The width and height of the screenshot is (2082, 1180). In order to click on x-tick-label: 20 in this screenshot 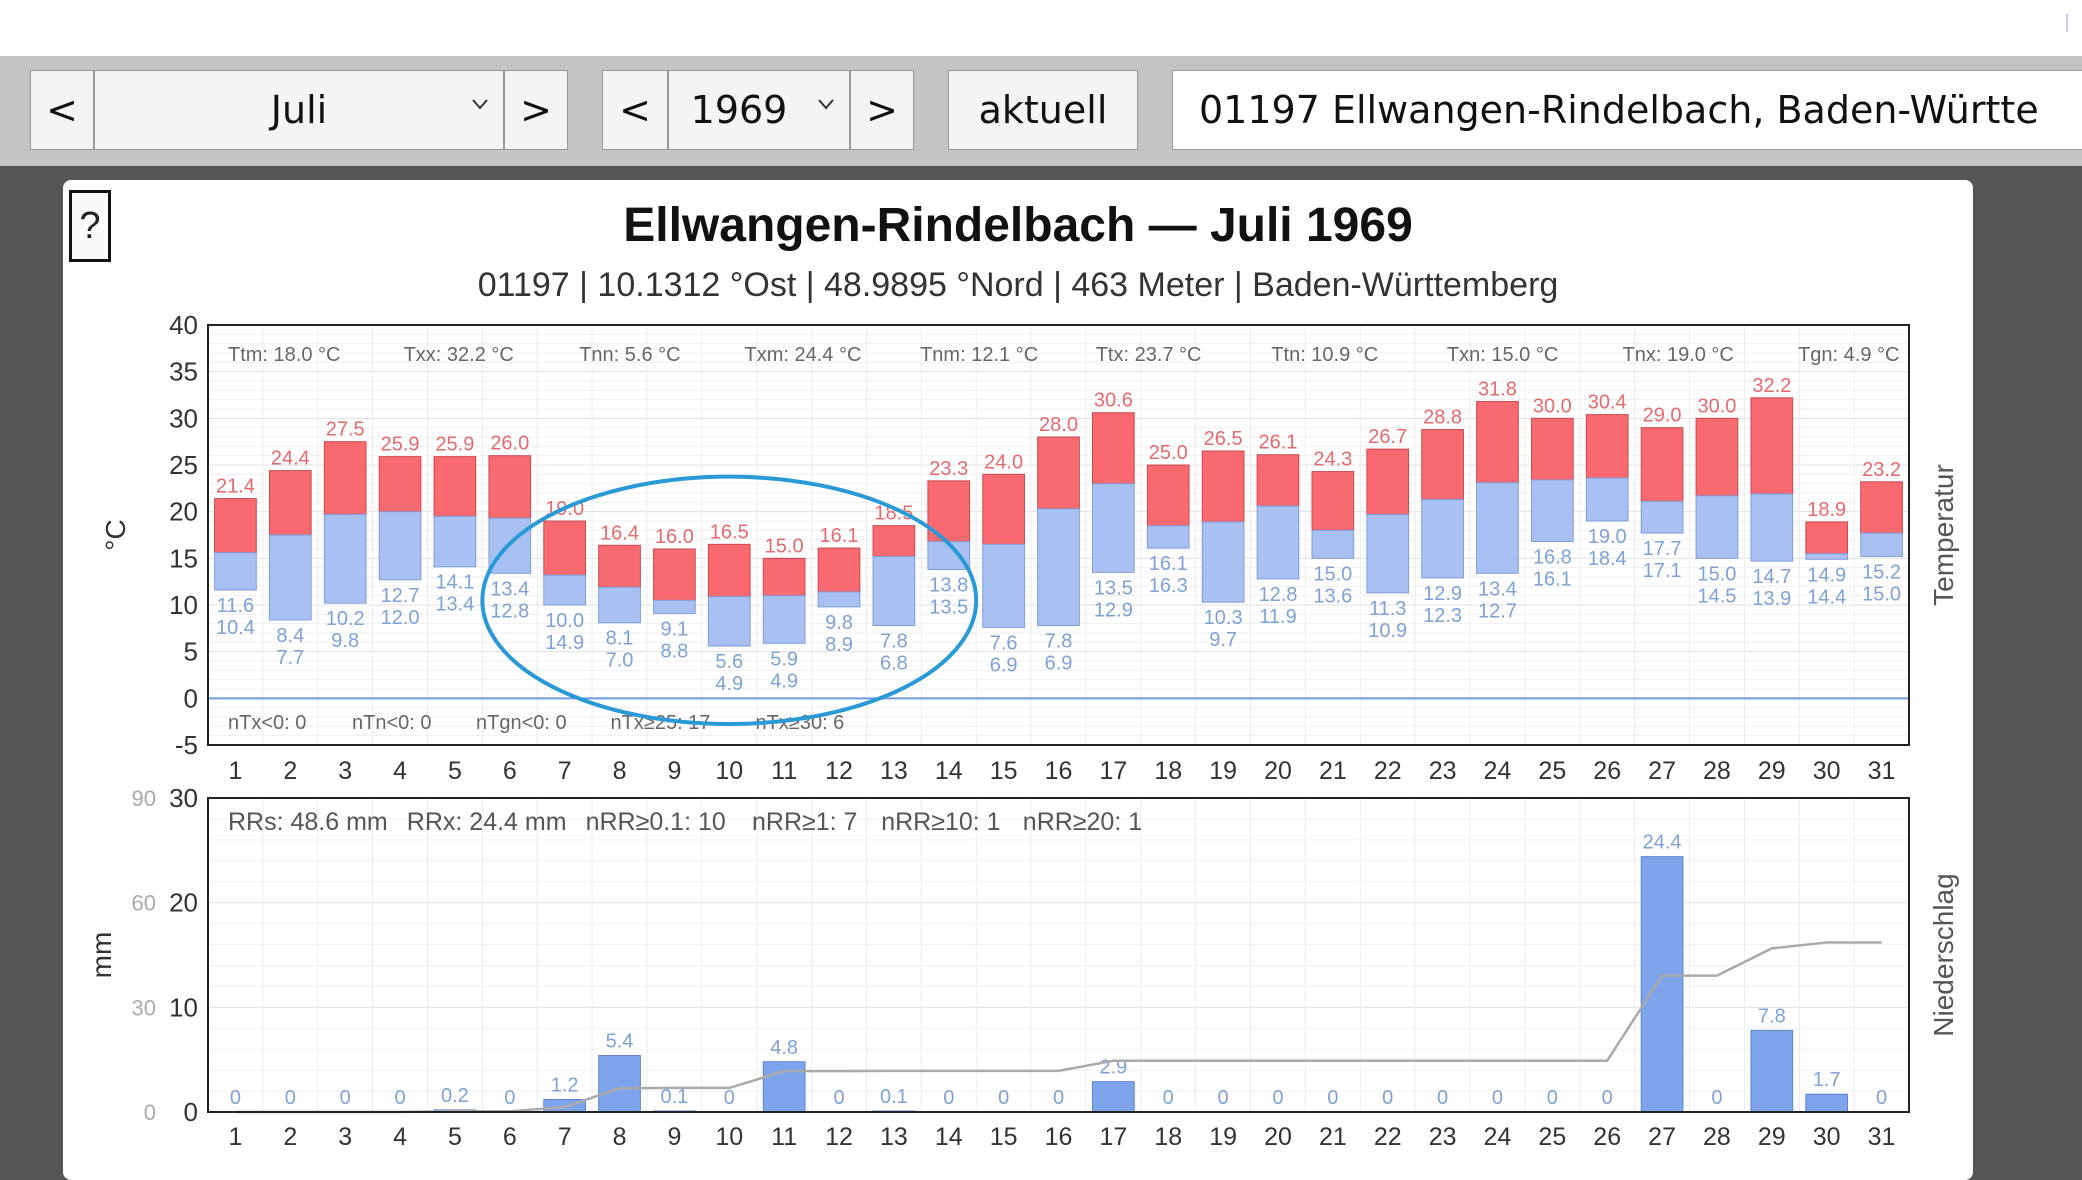, I will do `click(1278, 771)`.